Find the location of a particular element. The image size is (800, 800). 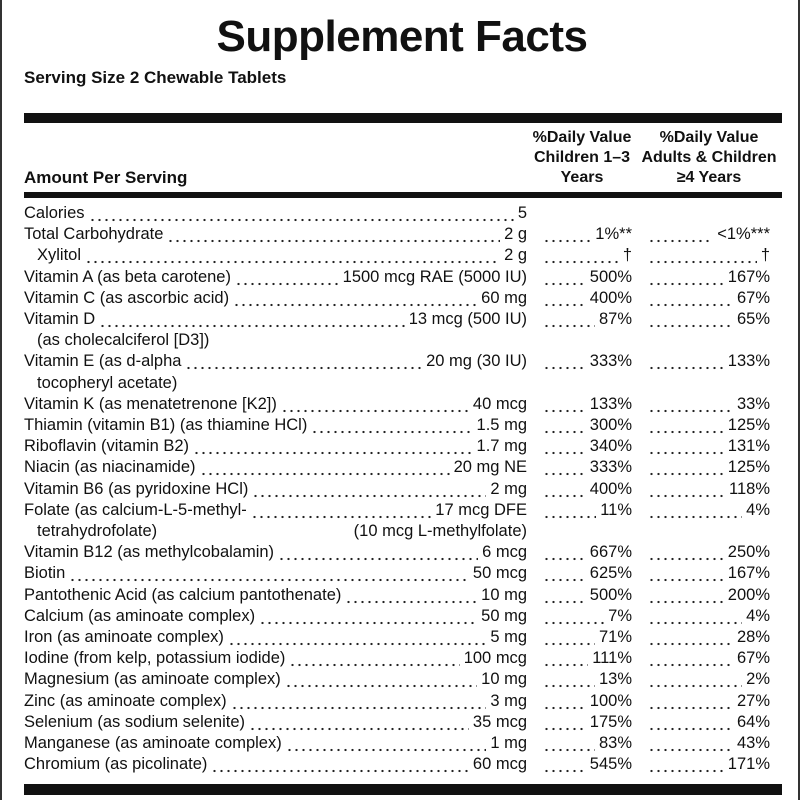

amount: 5 mg is located at coordinates (508, 637).